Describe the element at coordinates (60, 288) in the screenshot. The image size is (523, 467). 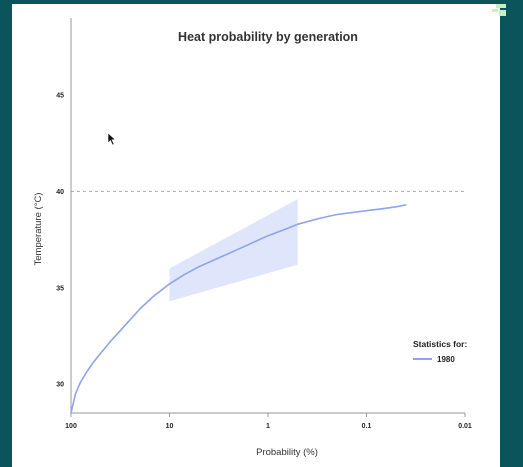
I see `y-tick-label: 35` at that location.